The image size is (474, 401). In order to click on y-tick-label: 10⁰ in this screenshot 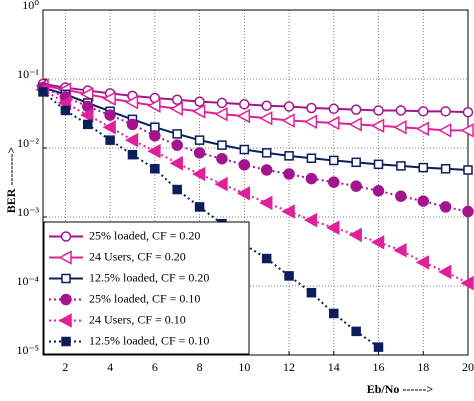, I will do `click(30, 6)`.